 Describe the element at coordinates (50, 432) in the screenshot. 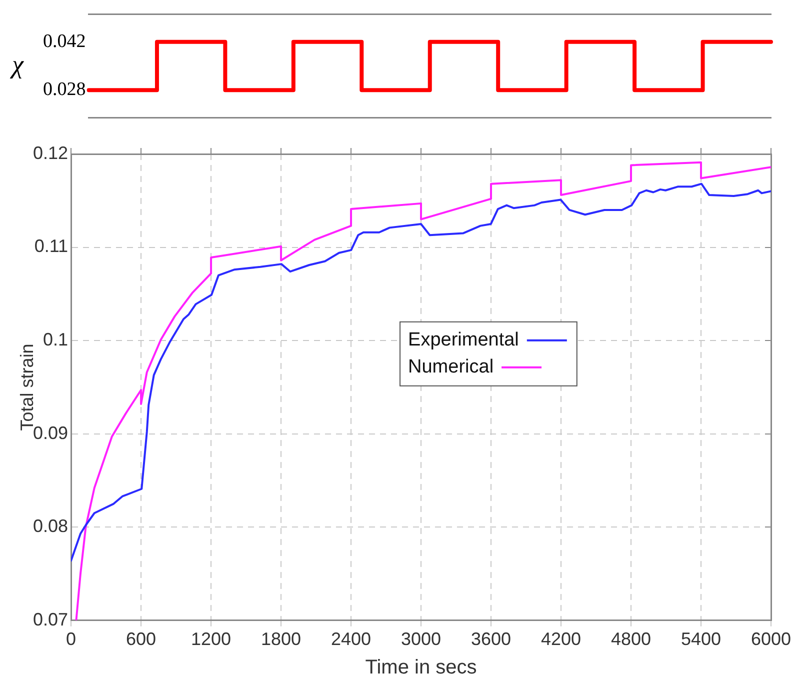

I see `y-tick-label: 0.09` at that location.